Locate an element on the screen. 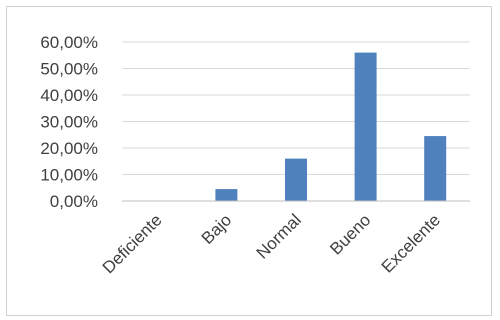 This screenshot has width=500, height=320. x-label-bueno: Bueno is located at coordinates (350, 234).